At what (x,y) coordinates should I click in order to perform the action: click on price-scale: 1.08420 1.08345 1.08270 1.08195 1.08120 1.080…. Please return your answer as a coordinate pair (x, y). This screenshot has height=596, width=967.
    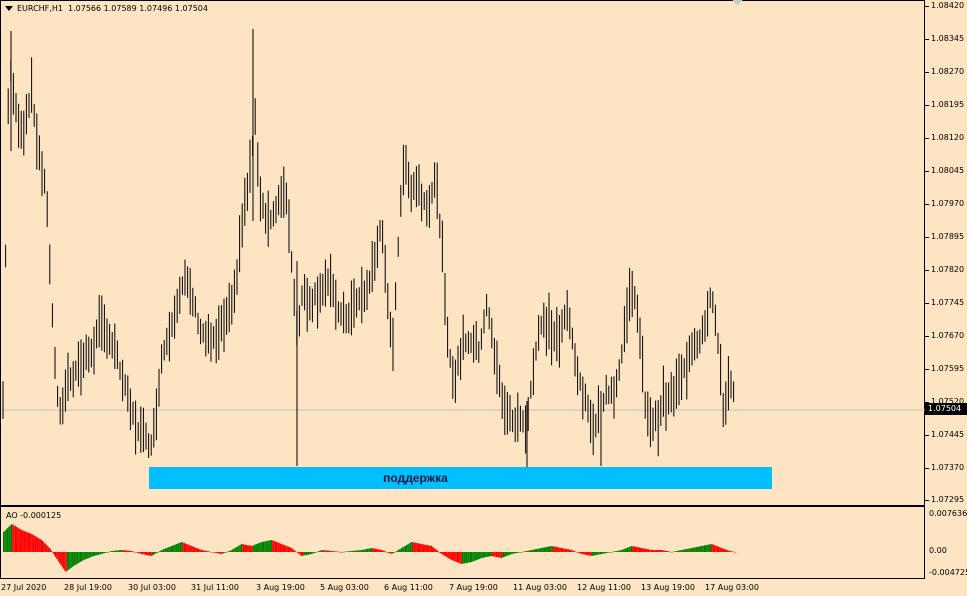
    Looking at the image, I should click on (946, 253).